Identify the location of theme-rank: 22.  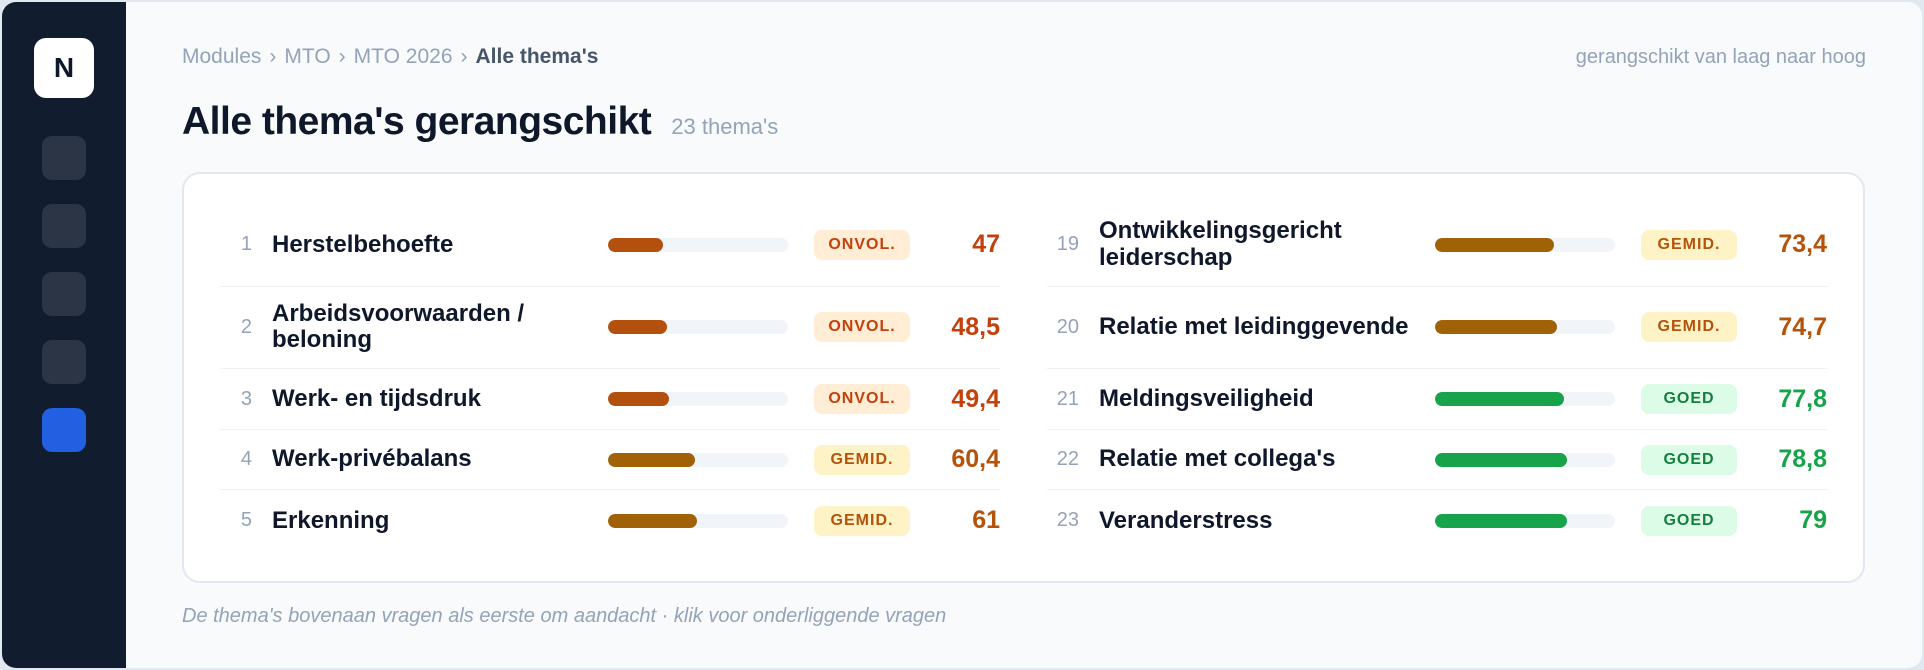
(1067, 459).